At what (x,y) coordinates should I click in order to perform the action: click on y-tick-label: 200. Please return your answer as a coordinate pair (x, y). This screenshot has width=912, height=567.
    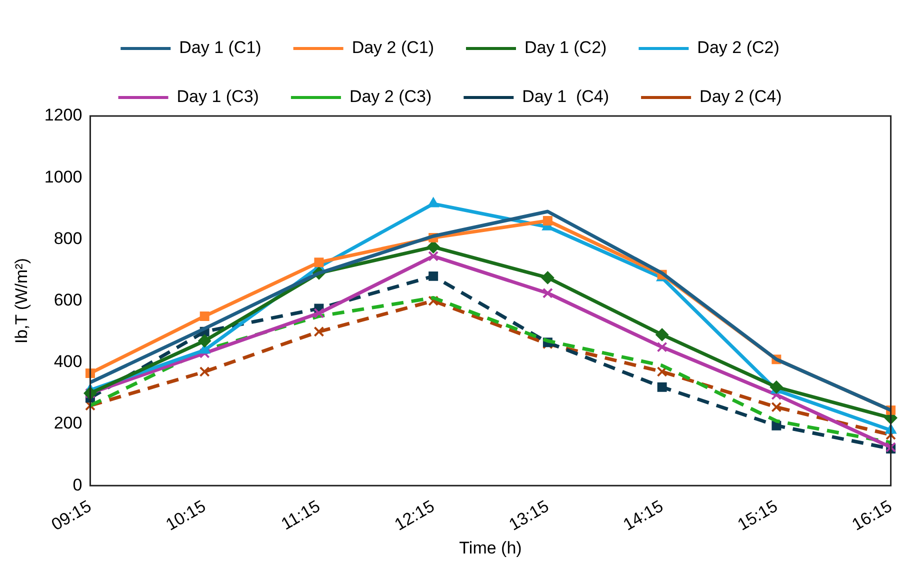
    Looking at the image, I should click on (68, 423).